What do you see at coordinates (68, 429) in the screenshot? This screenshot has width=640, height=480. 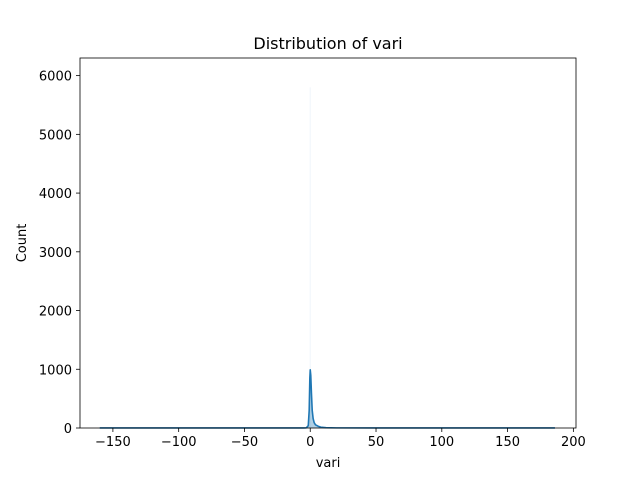 I see `y-tick-label: 0` at bounding box center [68, 429].